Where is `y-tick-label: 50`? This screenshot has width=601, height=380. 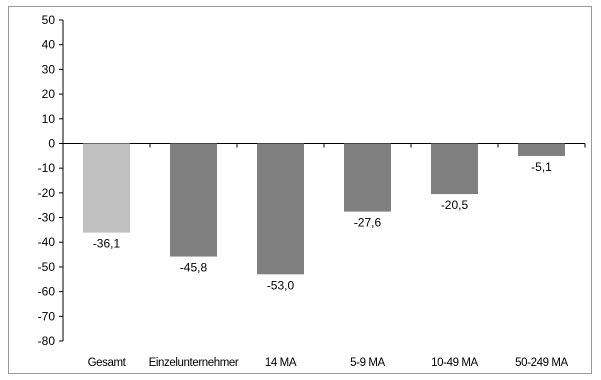 y-tick-label: 50 is located at coordinates (49, 20).